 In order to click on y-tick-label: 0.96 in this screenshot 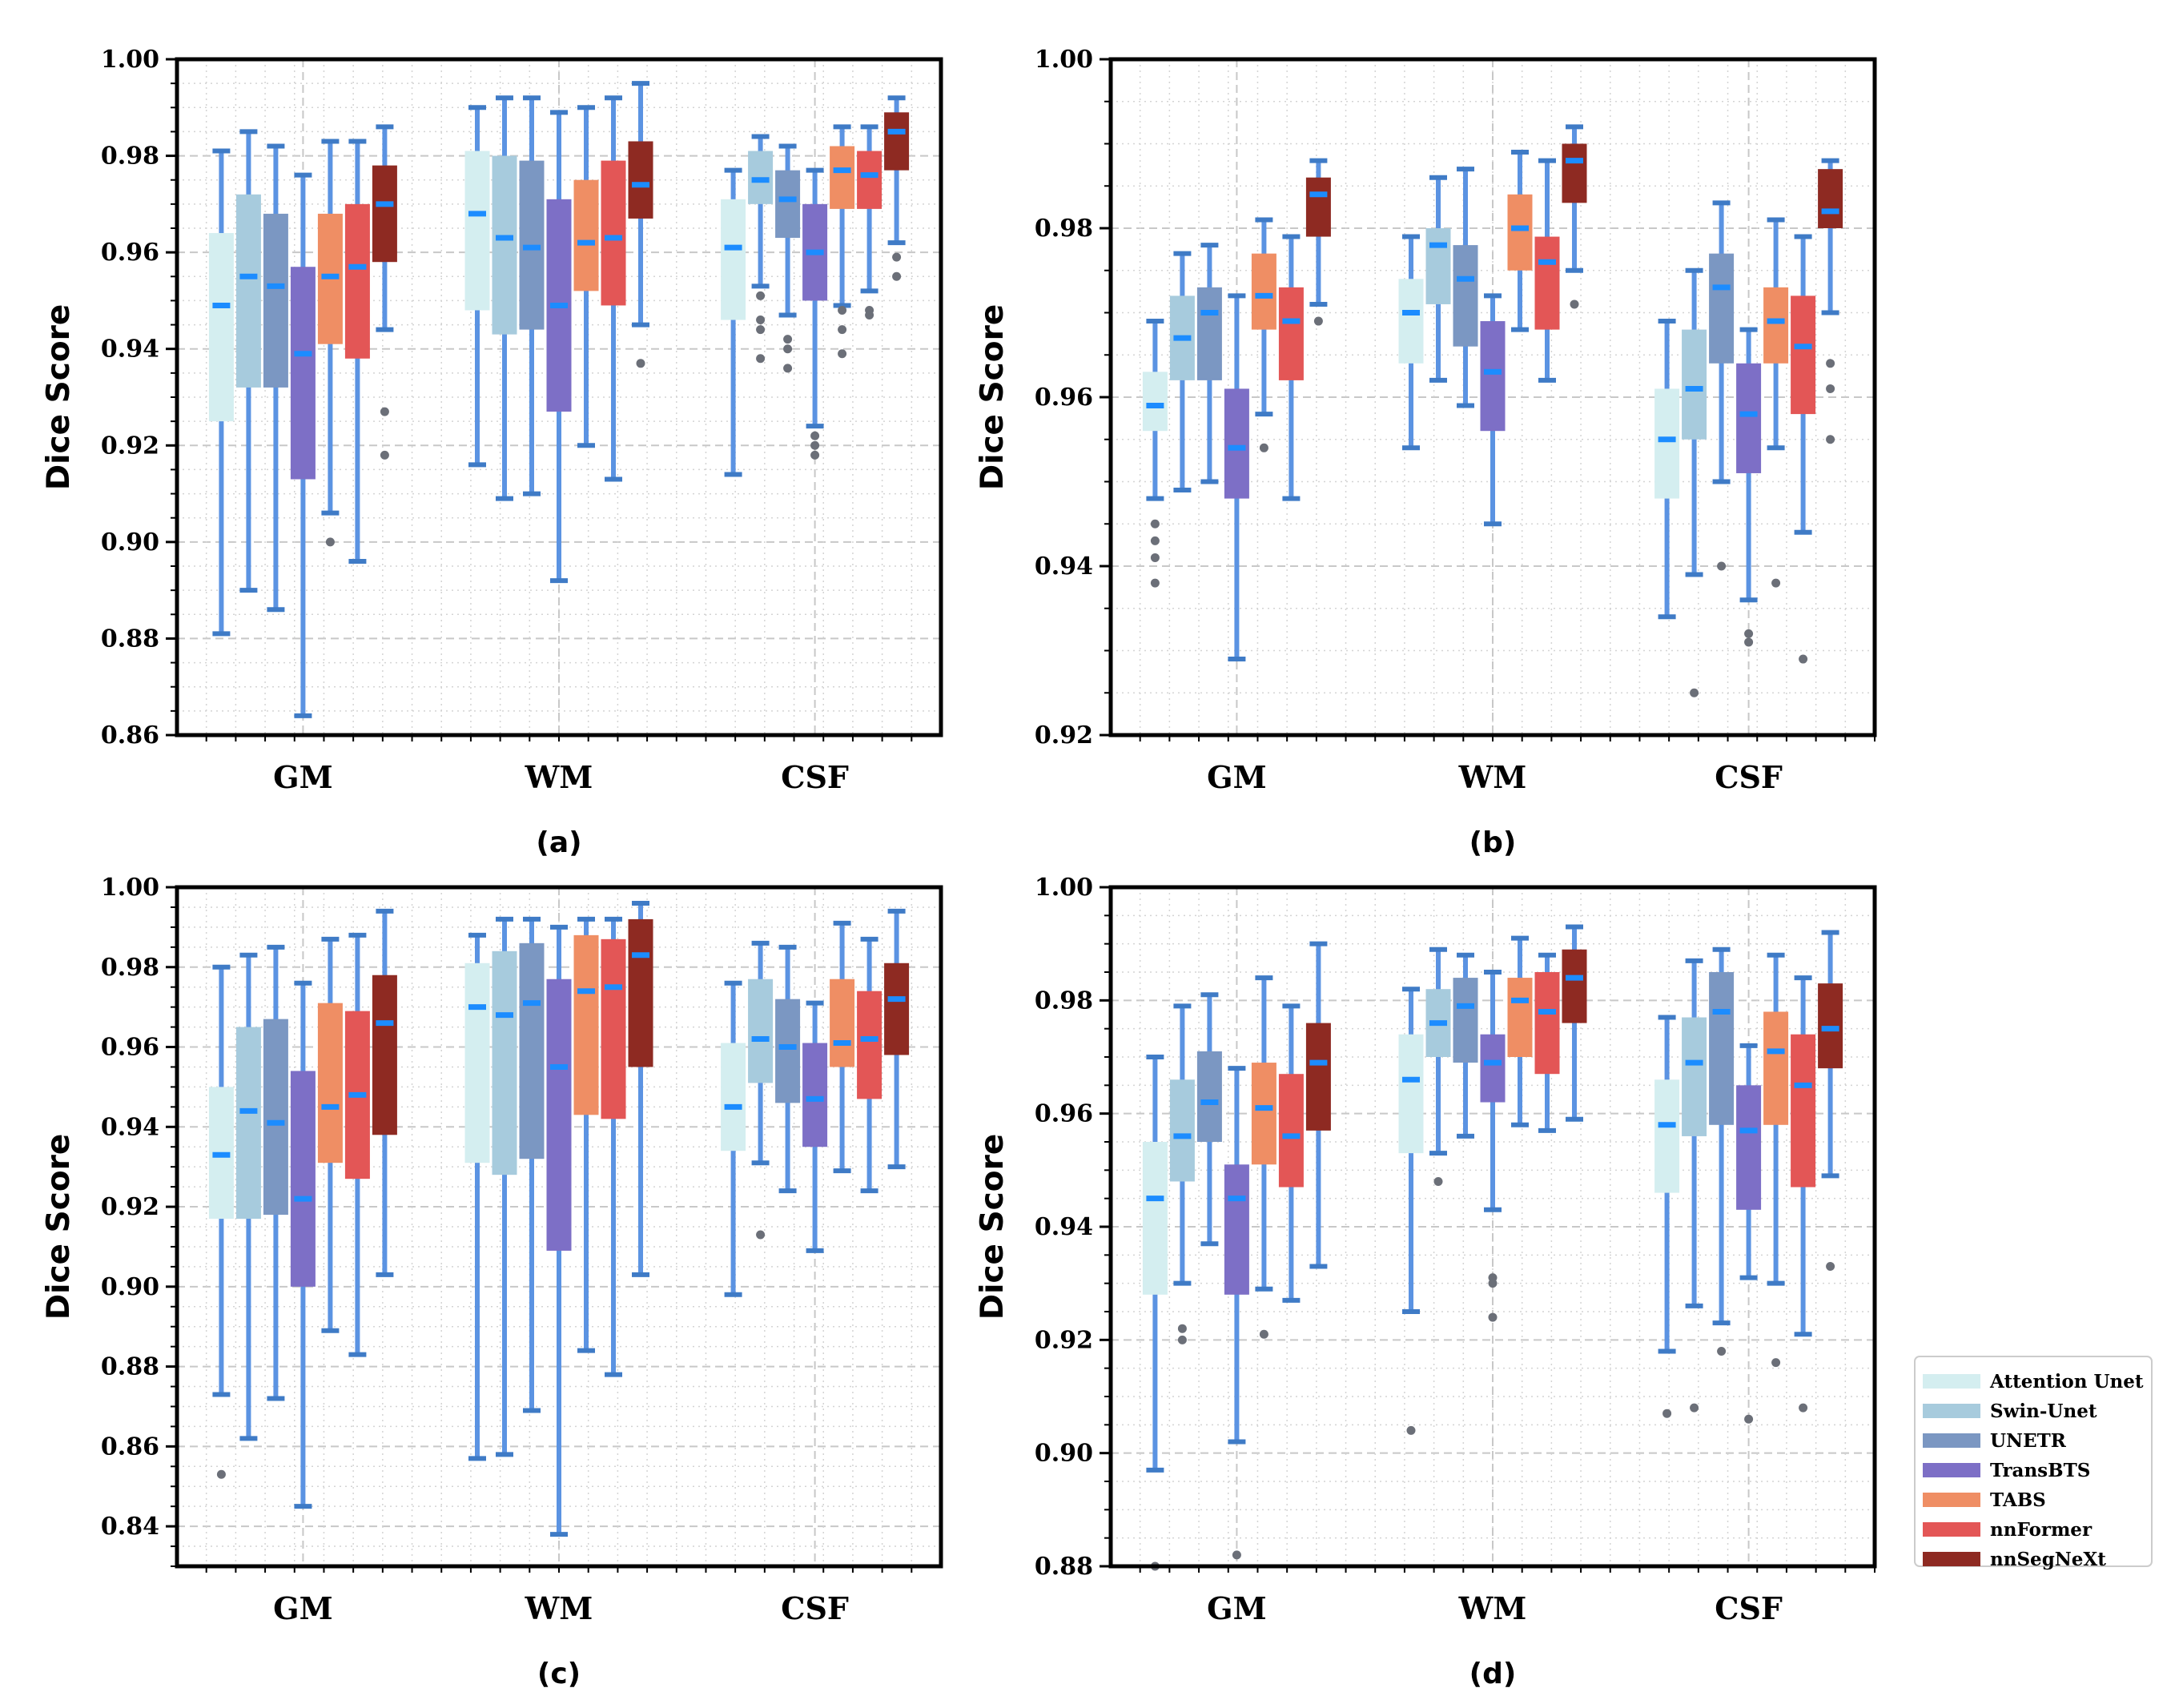, I will do `click(130, 253)`.